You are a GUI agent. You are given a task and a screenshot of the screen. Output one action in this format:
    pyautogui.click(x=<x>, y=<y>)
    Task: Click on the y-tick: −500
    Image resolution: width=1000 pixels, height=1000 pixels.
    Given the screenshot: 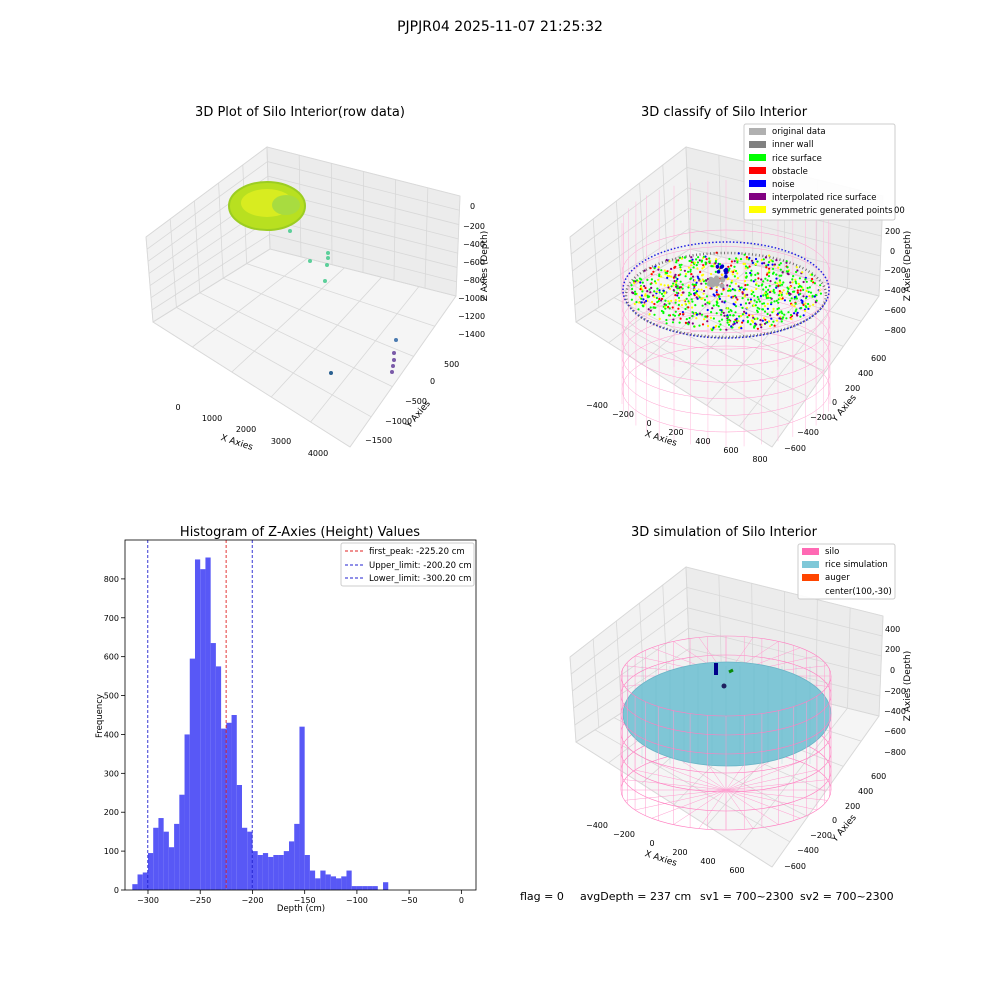 What is the action you would take?
    pyautogui.click(x=416, y=401)
    